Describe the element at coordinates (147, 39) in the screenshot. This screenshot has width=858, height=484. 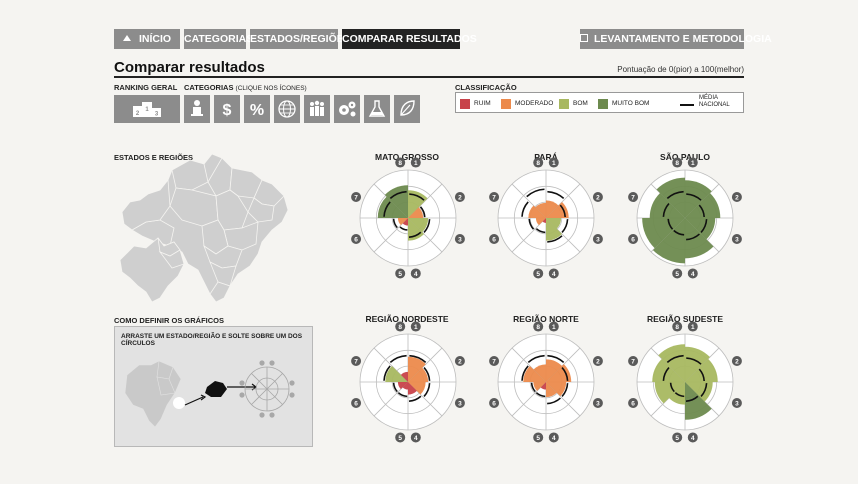
I see `home-button: INÍCIO` at that location.